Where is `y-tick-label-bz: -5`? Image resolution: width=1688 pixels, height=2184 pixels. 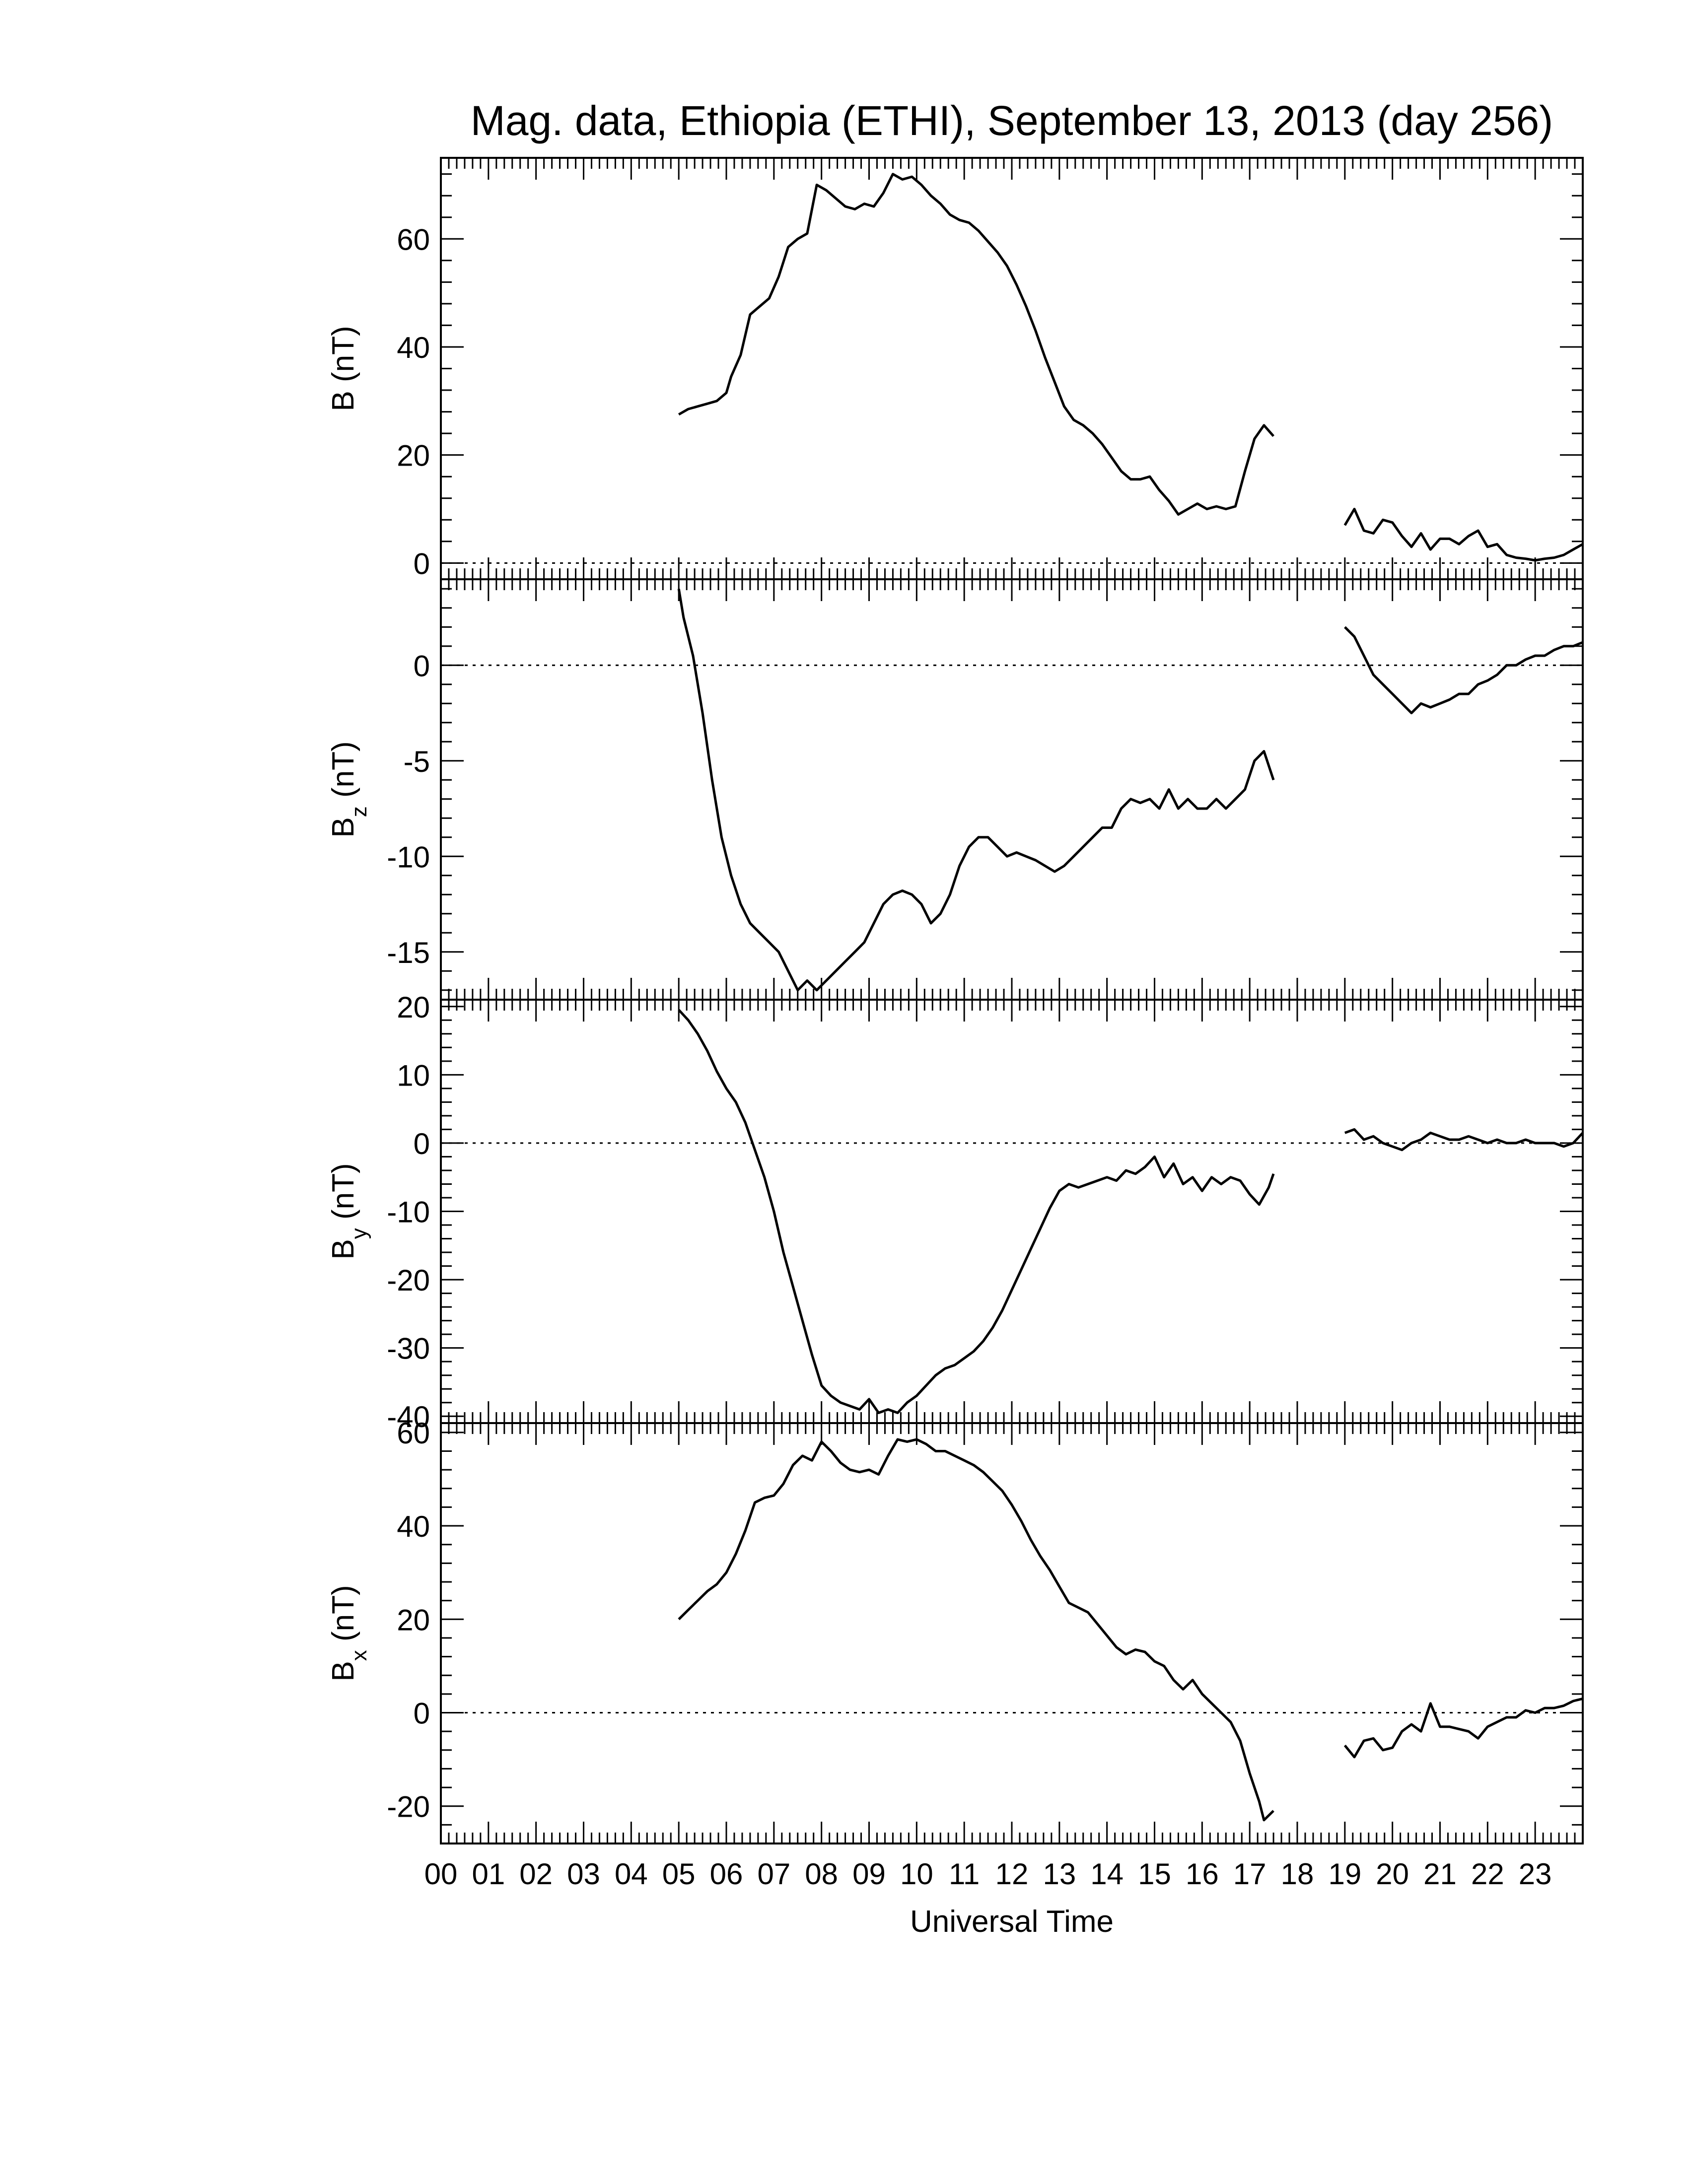
y-tick-label-bz: -5 is located at coordinates (417, 761).